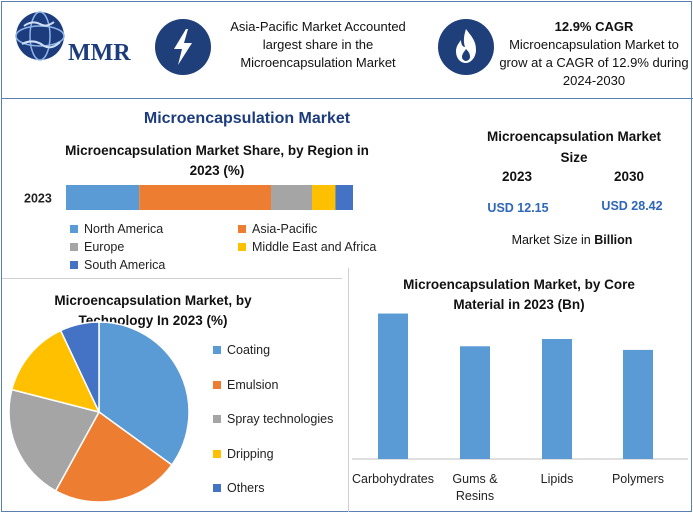 The width and height of the screenshot is (693, 513). I want to click on market-size-note: Market Size in Billion, so click(572, 240).